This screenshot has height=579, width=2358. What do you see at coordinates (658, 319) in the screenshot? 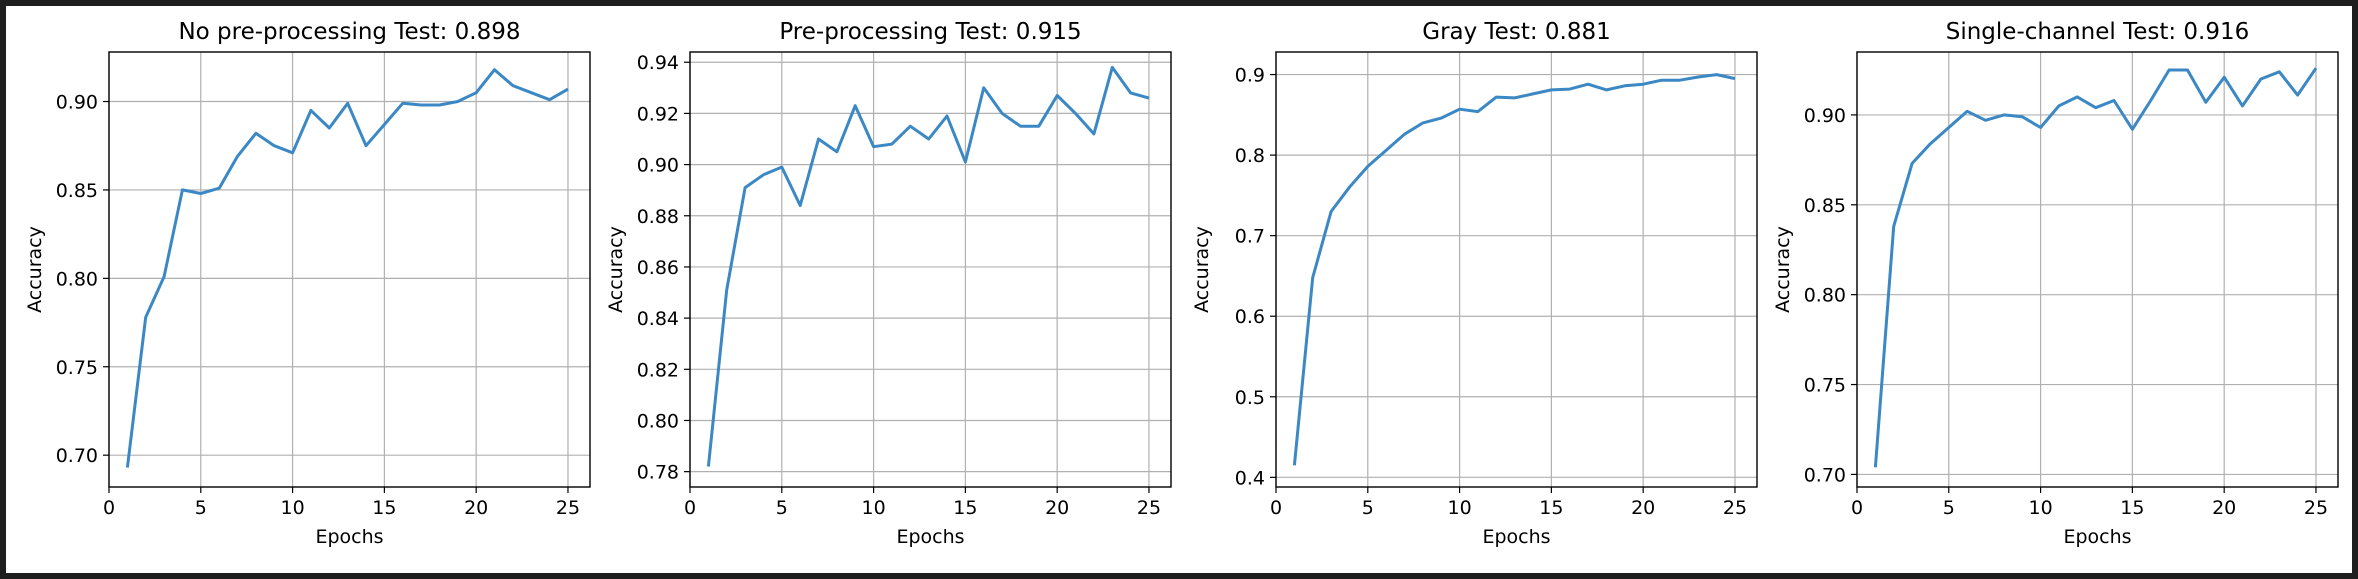
I see `y-tick-label: 0.84` at bounding box center [658, 319].